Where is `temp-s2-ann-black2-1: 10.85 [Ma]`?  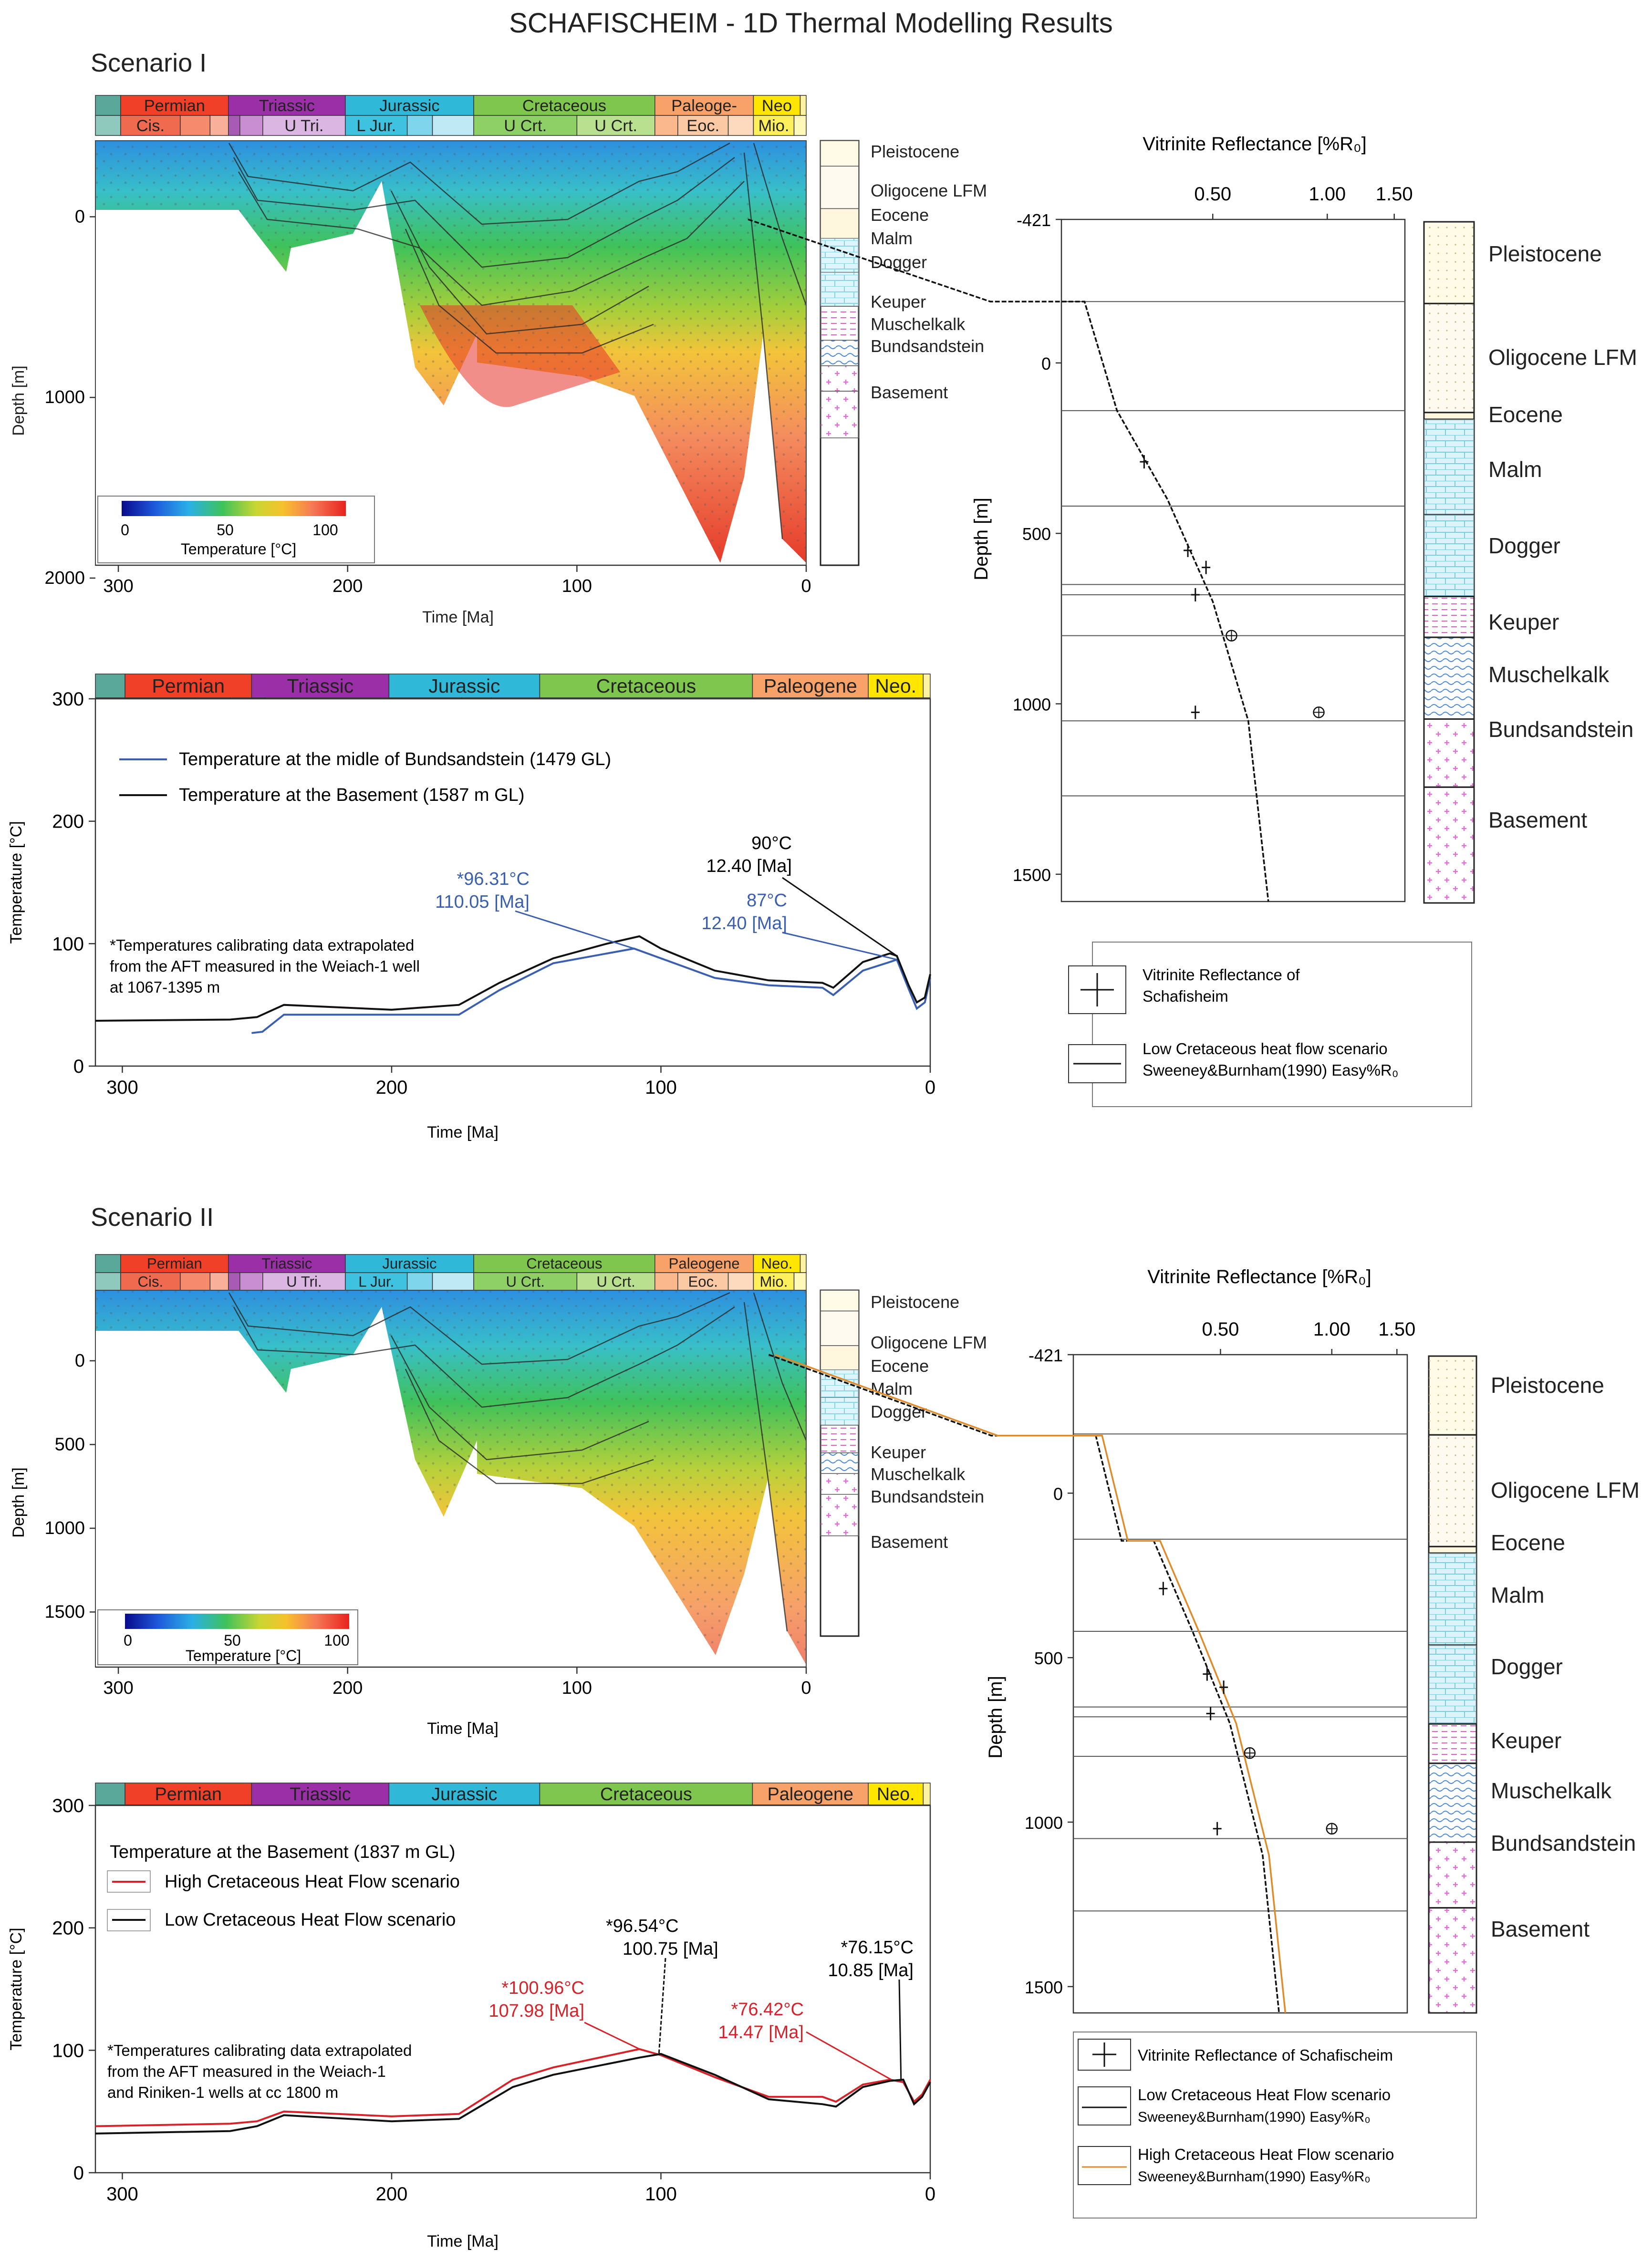
temp-s2-ann-black2-1: 10.85 [Ma] is located at coordinates (871, 1970).